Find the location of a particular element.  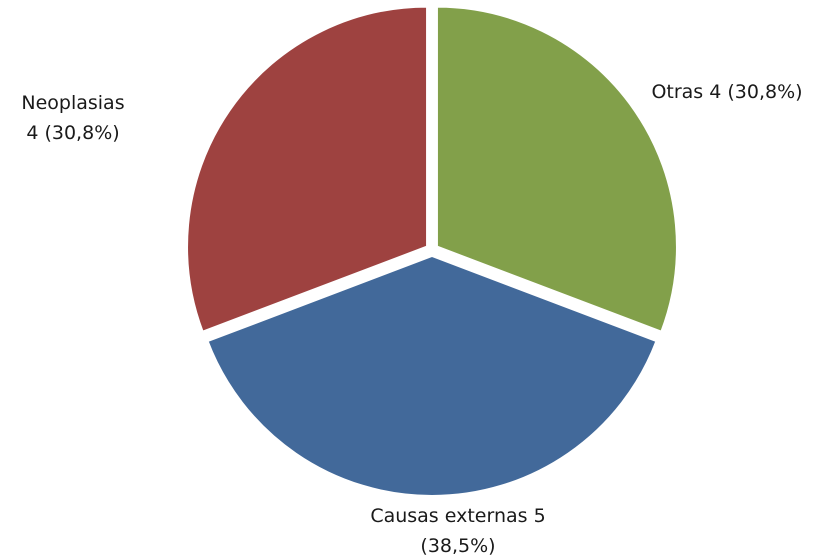

slice-label-neoplasias-line2: 4 (30,8%) is located at coordinates (72, 133).